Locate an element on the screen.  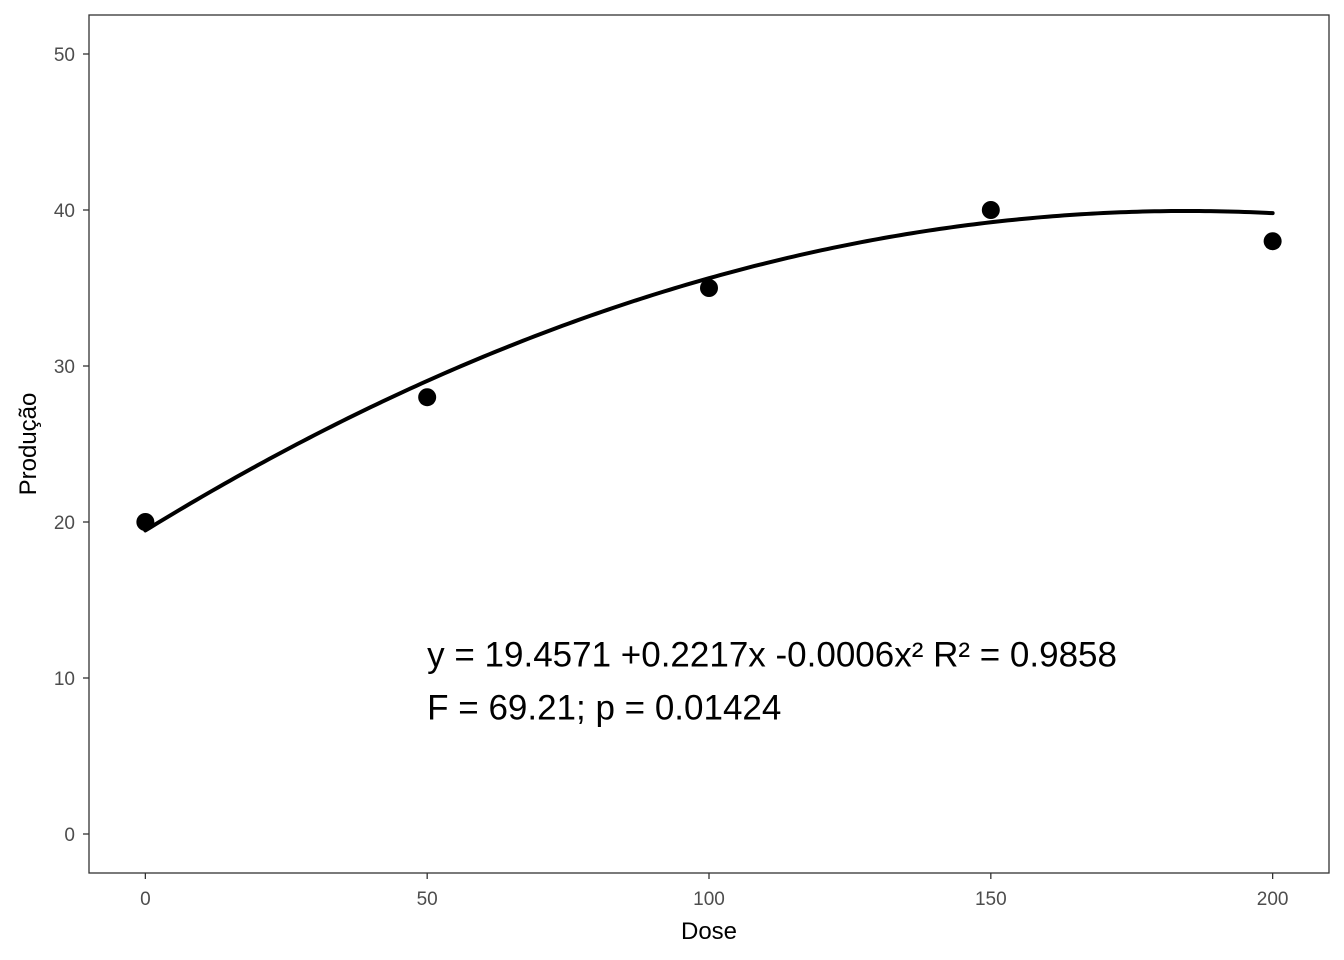
y-tick-label: 50 is located at coordinates (64, 55).